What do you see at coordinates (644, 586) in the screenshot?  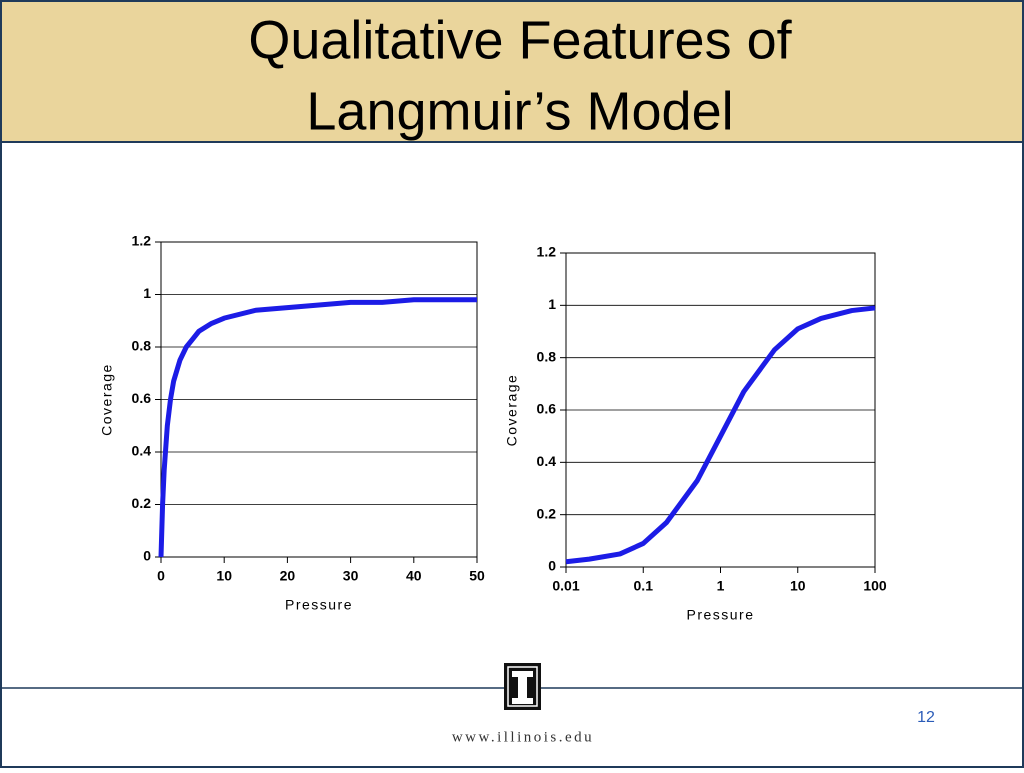 I see `x-tick-label: 0.1` at bounding box center [644, 586].